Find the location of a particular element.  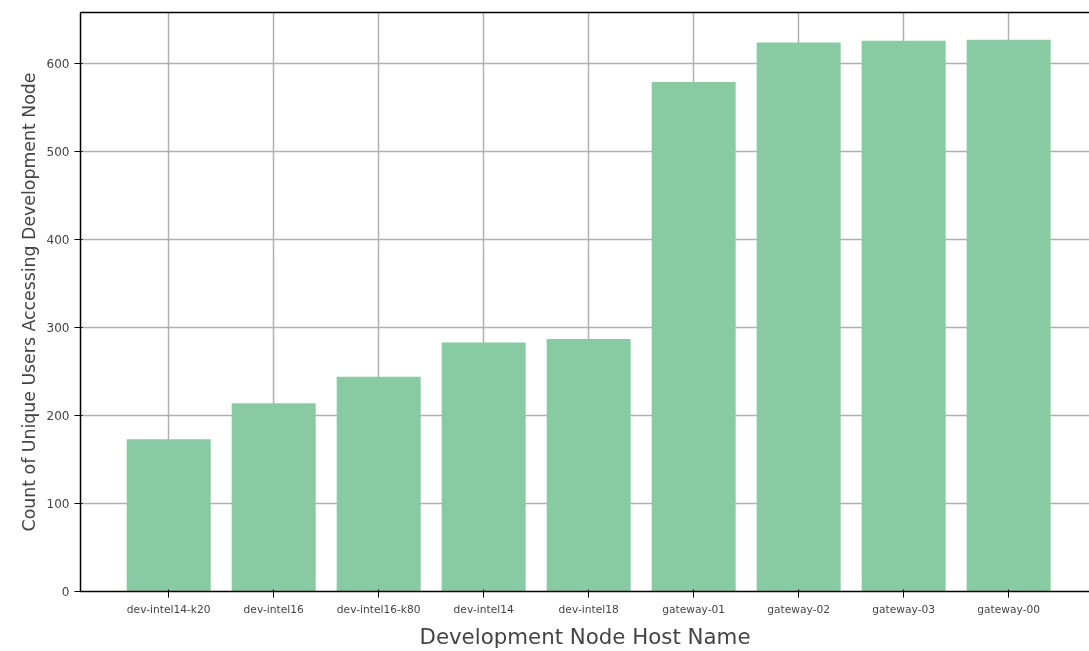

y-tick-label: 500 is located at coordinates (58, 152).